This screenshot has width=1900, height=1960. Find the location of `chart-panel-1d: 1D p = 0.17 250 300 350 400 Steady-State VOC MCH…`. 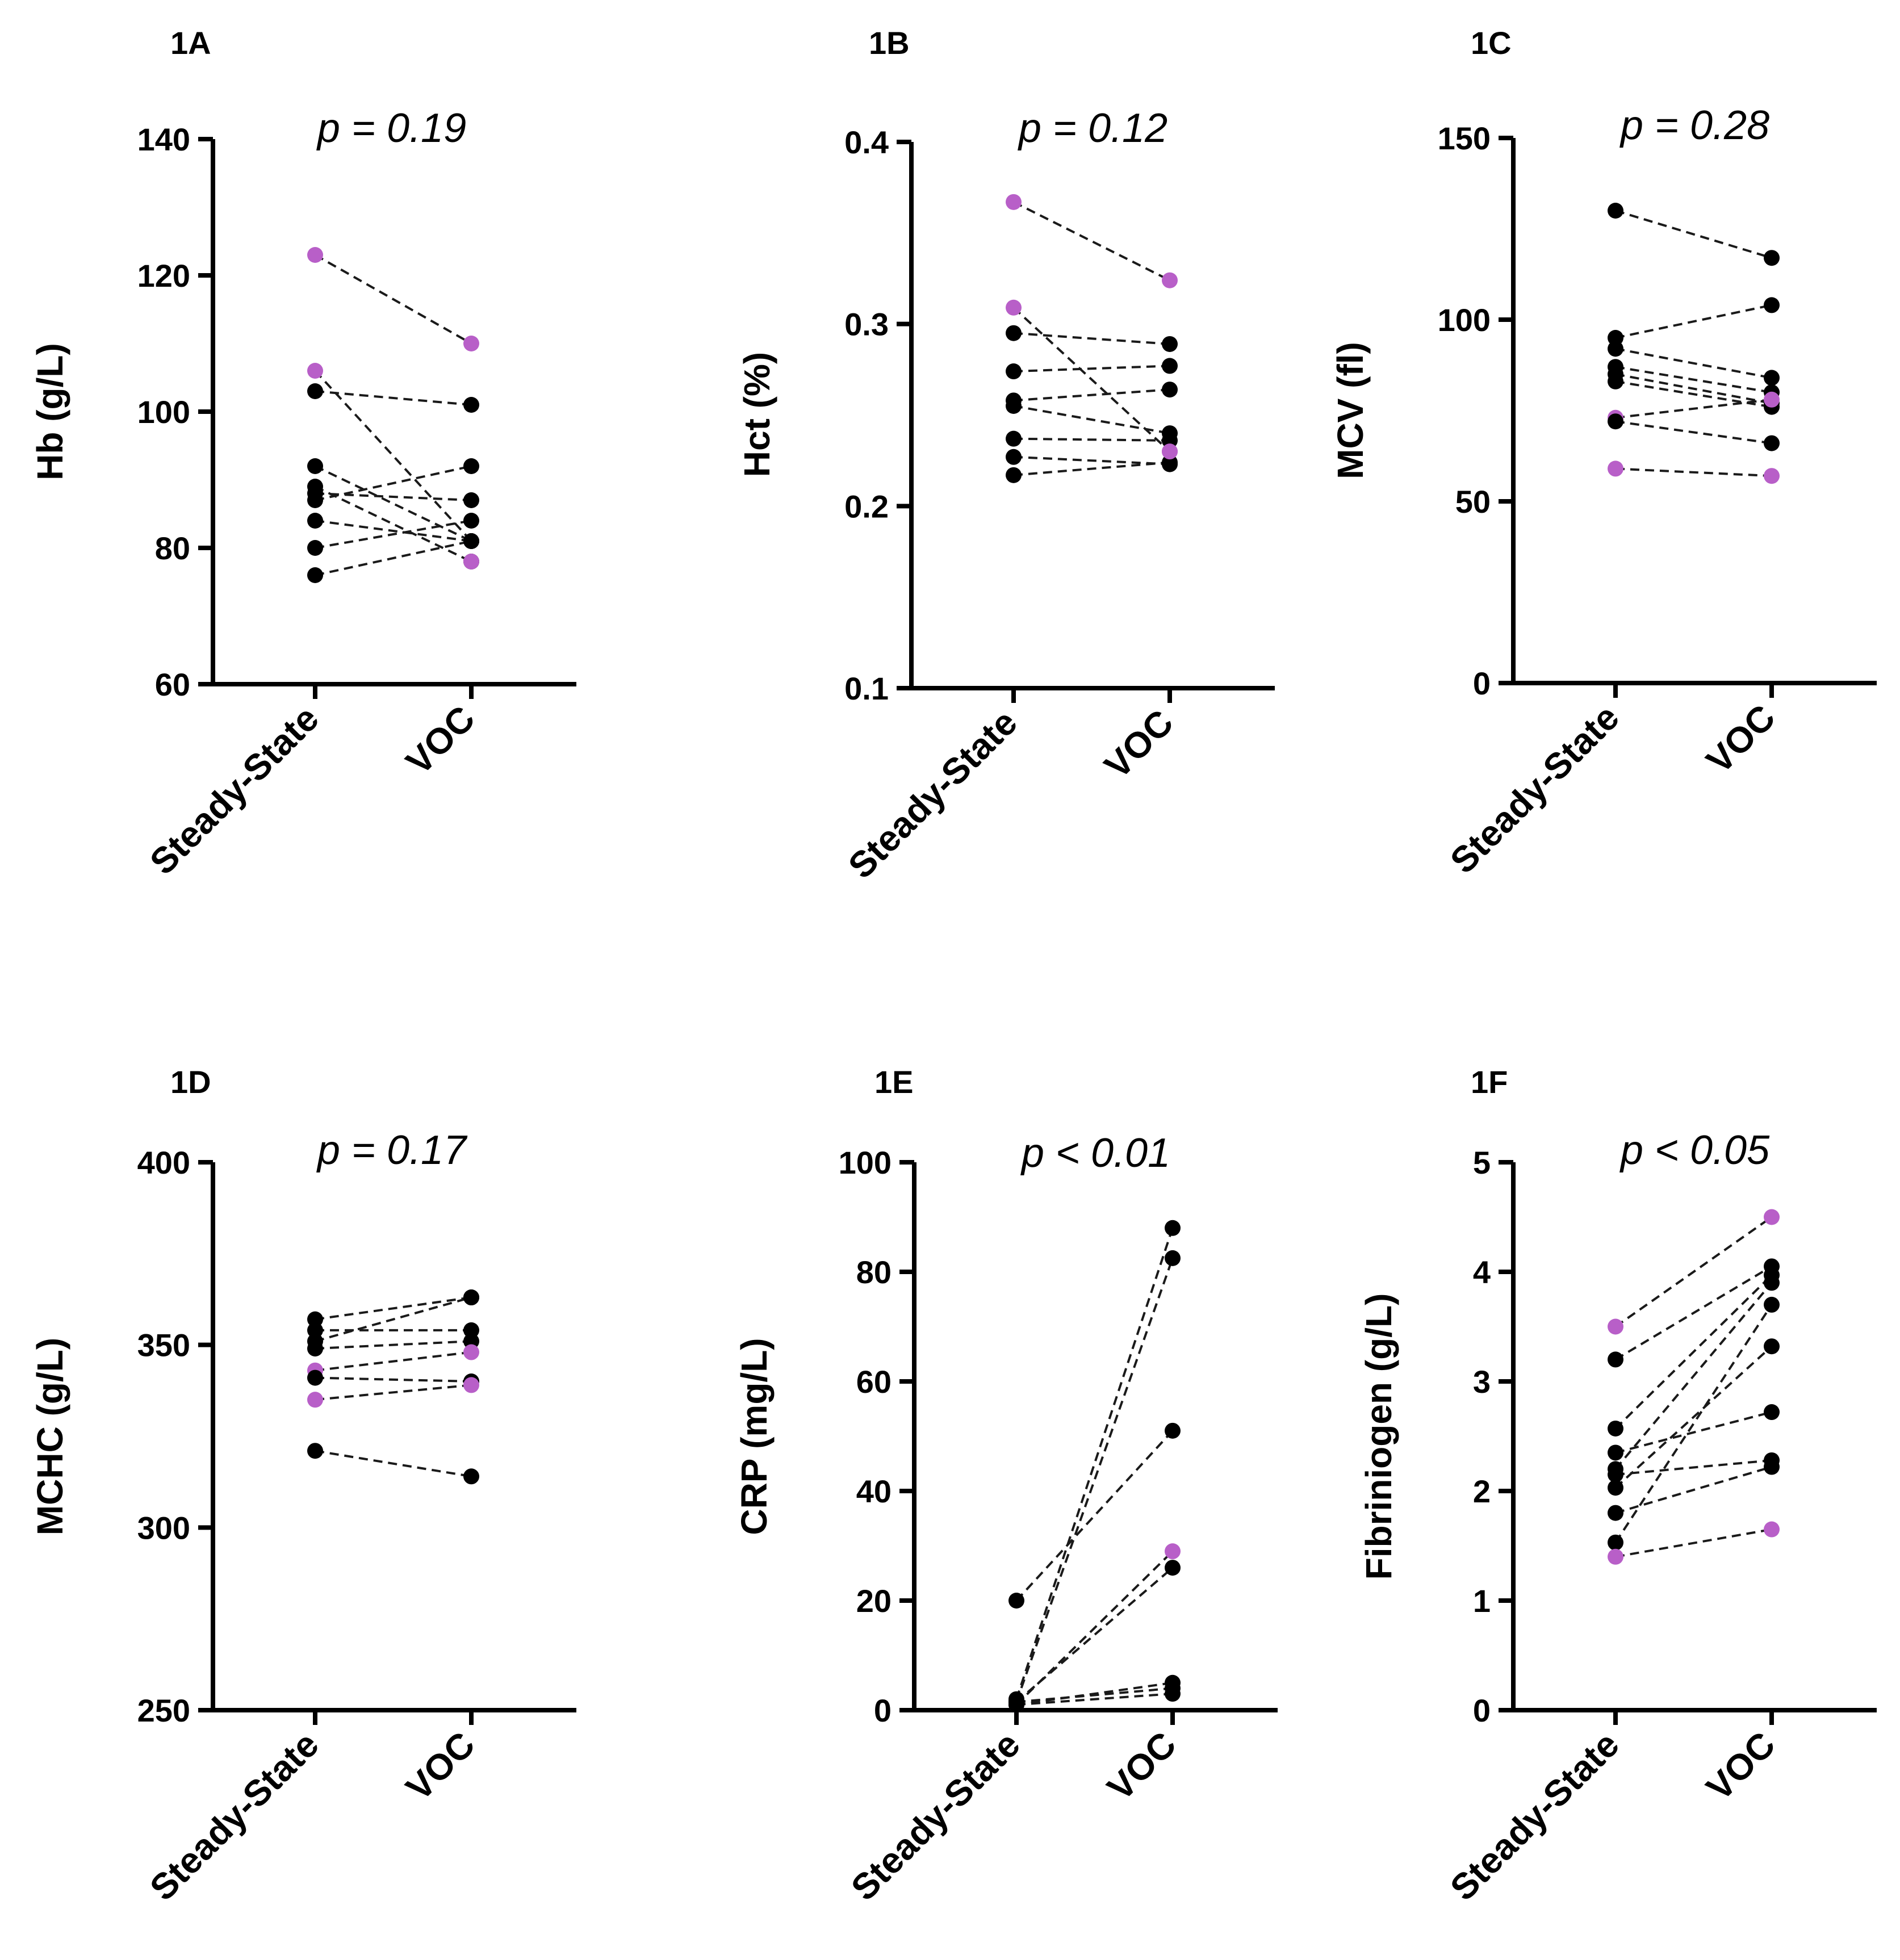

chart-panel-1d: 1D p = 0.17 250 300 350 400 Steady-State VOC MCH… is located at coordinates (303, 1486).